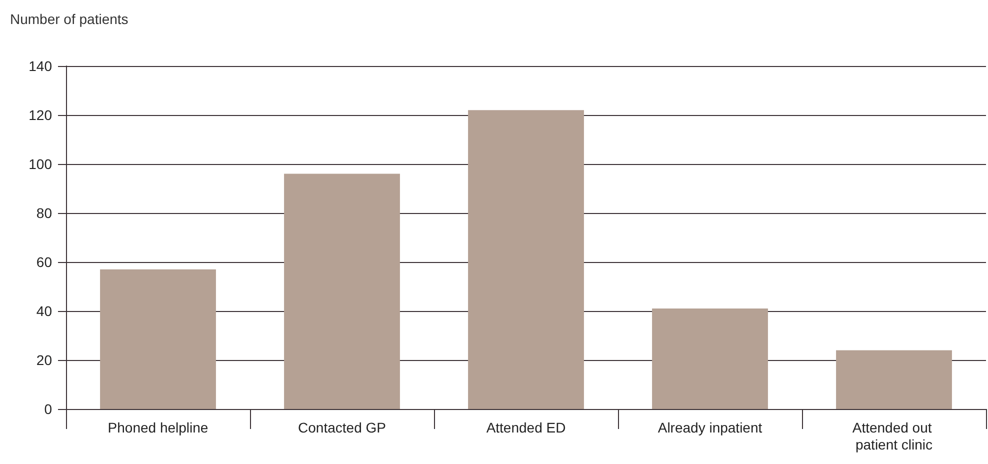  Describe the element at coordinates (40, 66) in the screenshot. I see `y-tick-label: 140` at that location.